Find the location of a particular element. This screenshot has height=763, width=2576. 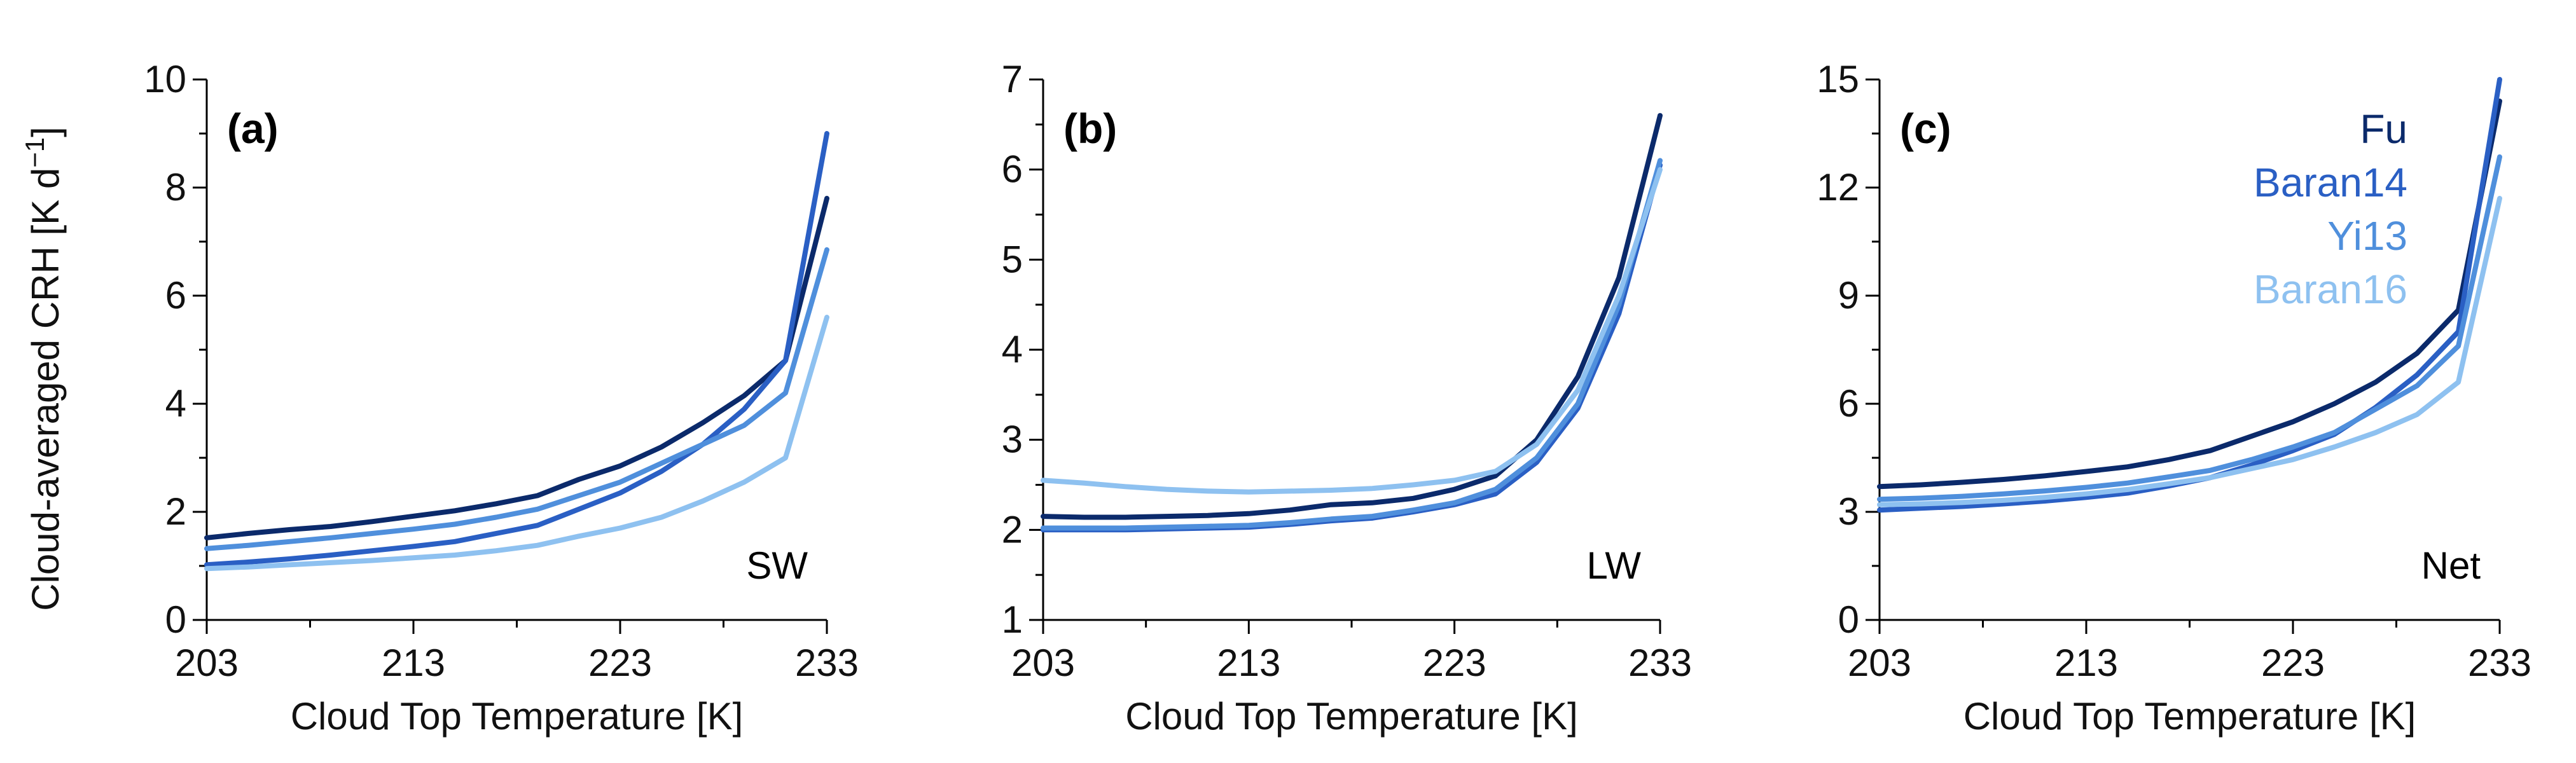

legend-entry-yi13: Yi13 is located at coordinates (2367, 236).